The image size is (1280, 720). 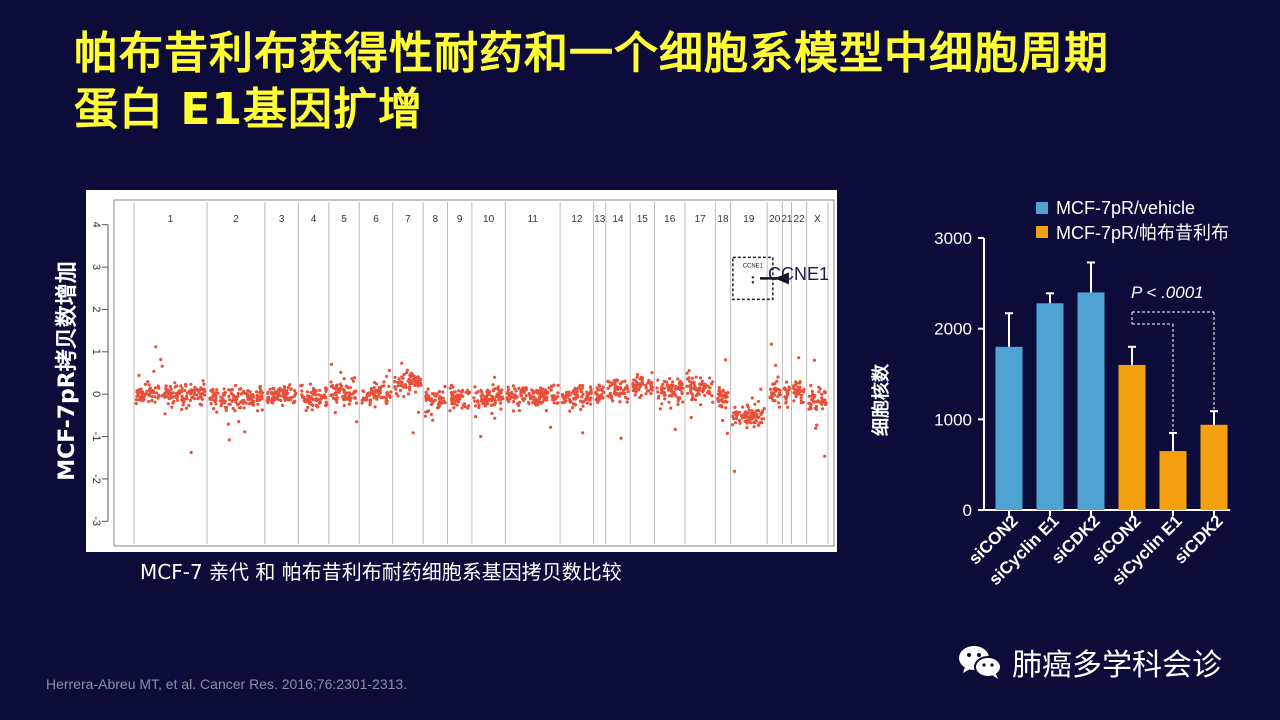 What do you see at coordinates (96, 352) in the screenshot?
I see `y-tick-label: 1` at bounding box center [96, 352].